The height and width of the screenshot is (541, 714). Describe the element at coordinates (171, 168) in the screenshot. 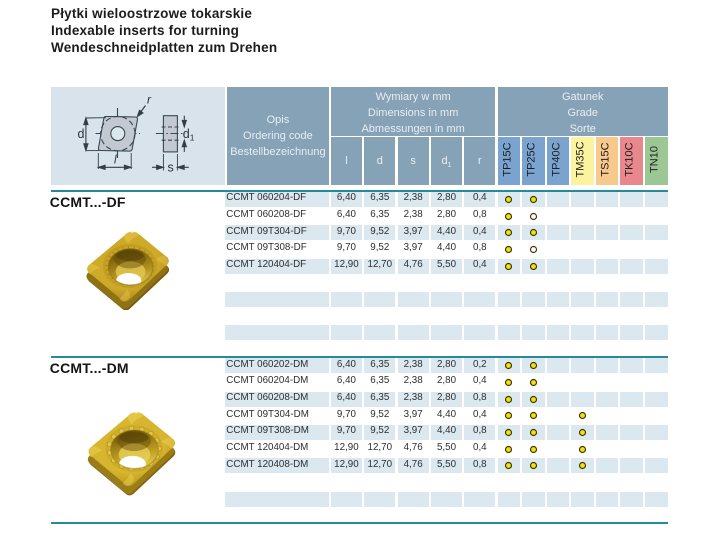

I see `svg-text: s` at that location.